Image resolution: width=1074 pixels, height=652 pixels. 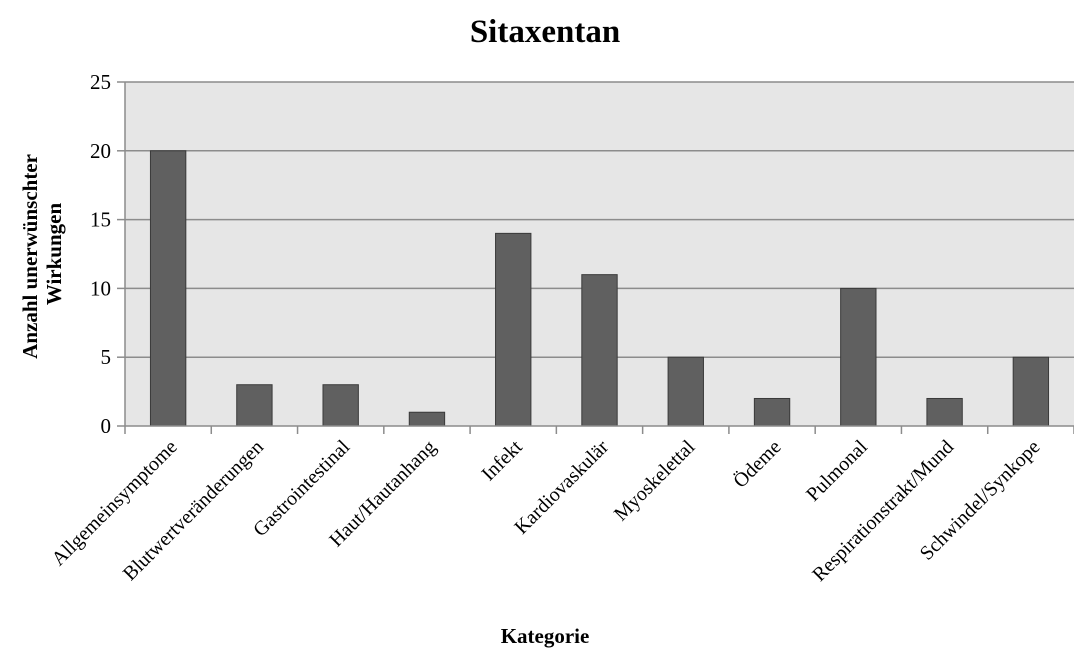 What do you see at coordinates (545, 32) in the screenshot?
I see `chart-title: Sitaxentan` at bounding box center [545, 32].